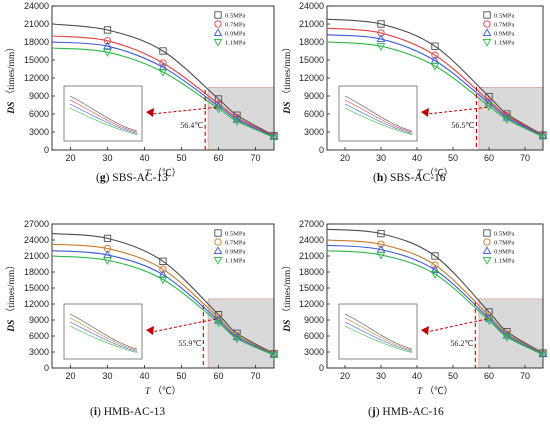 The height and width of the screenshot is (432, 550). I want to click on critical-temperature-label: 55.9℃, so click(189, 343).